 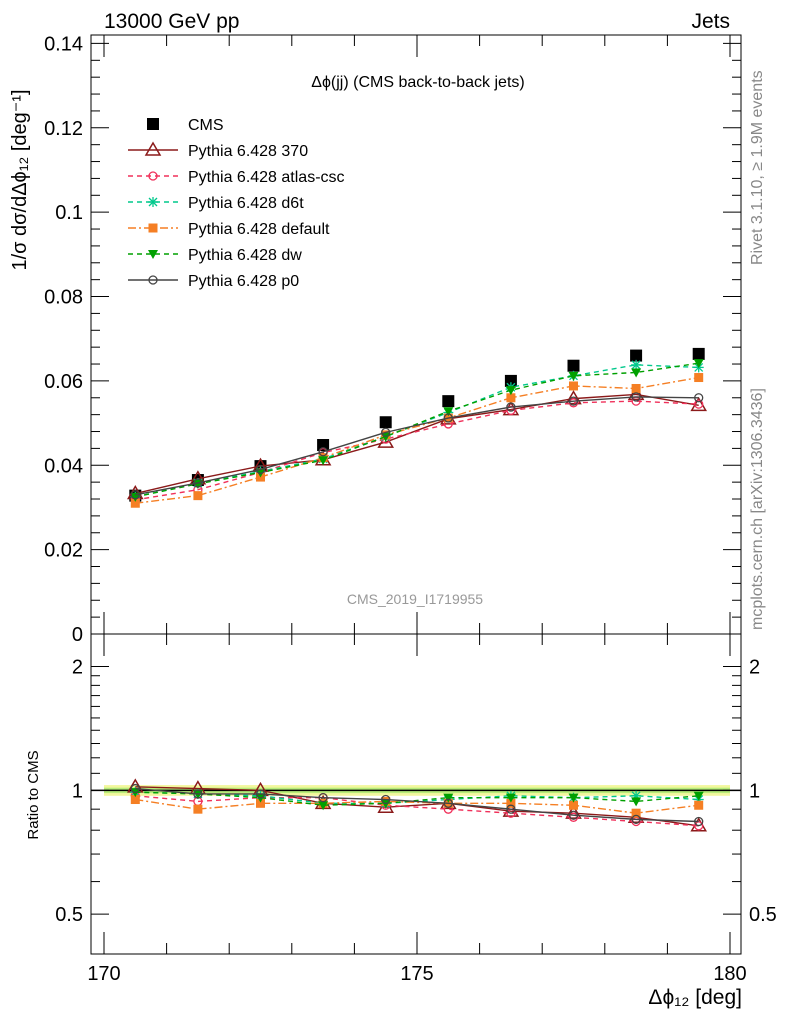 I want to click on main-y-axis-label-text: 1/σ dσ/dΔϕ₁₂ [deg⁻¹], so click(x=20, y=179).